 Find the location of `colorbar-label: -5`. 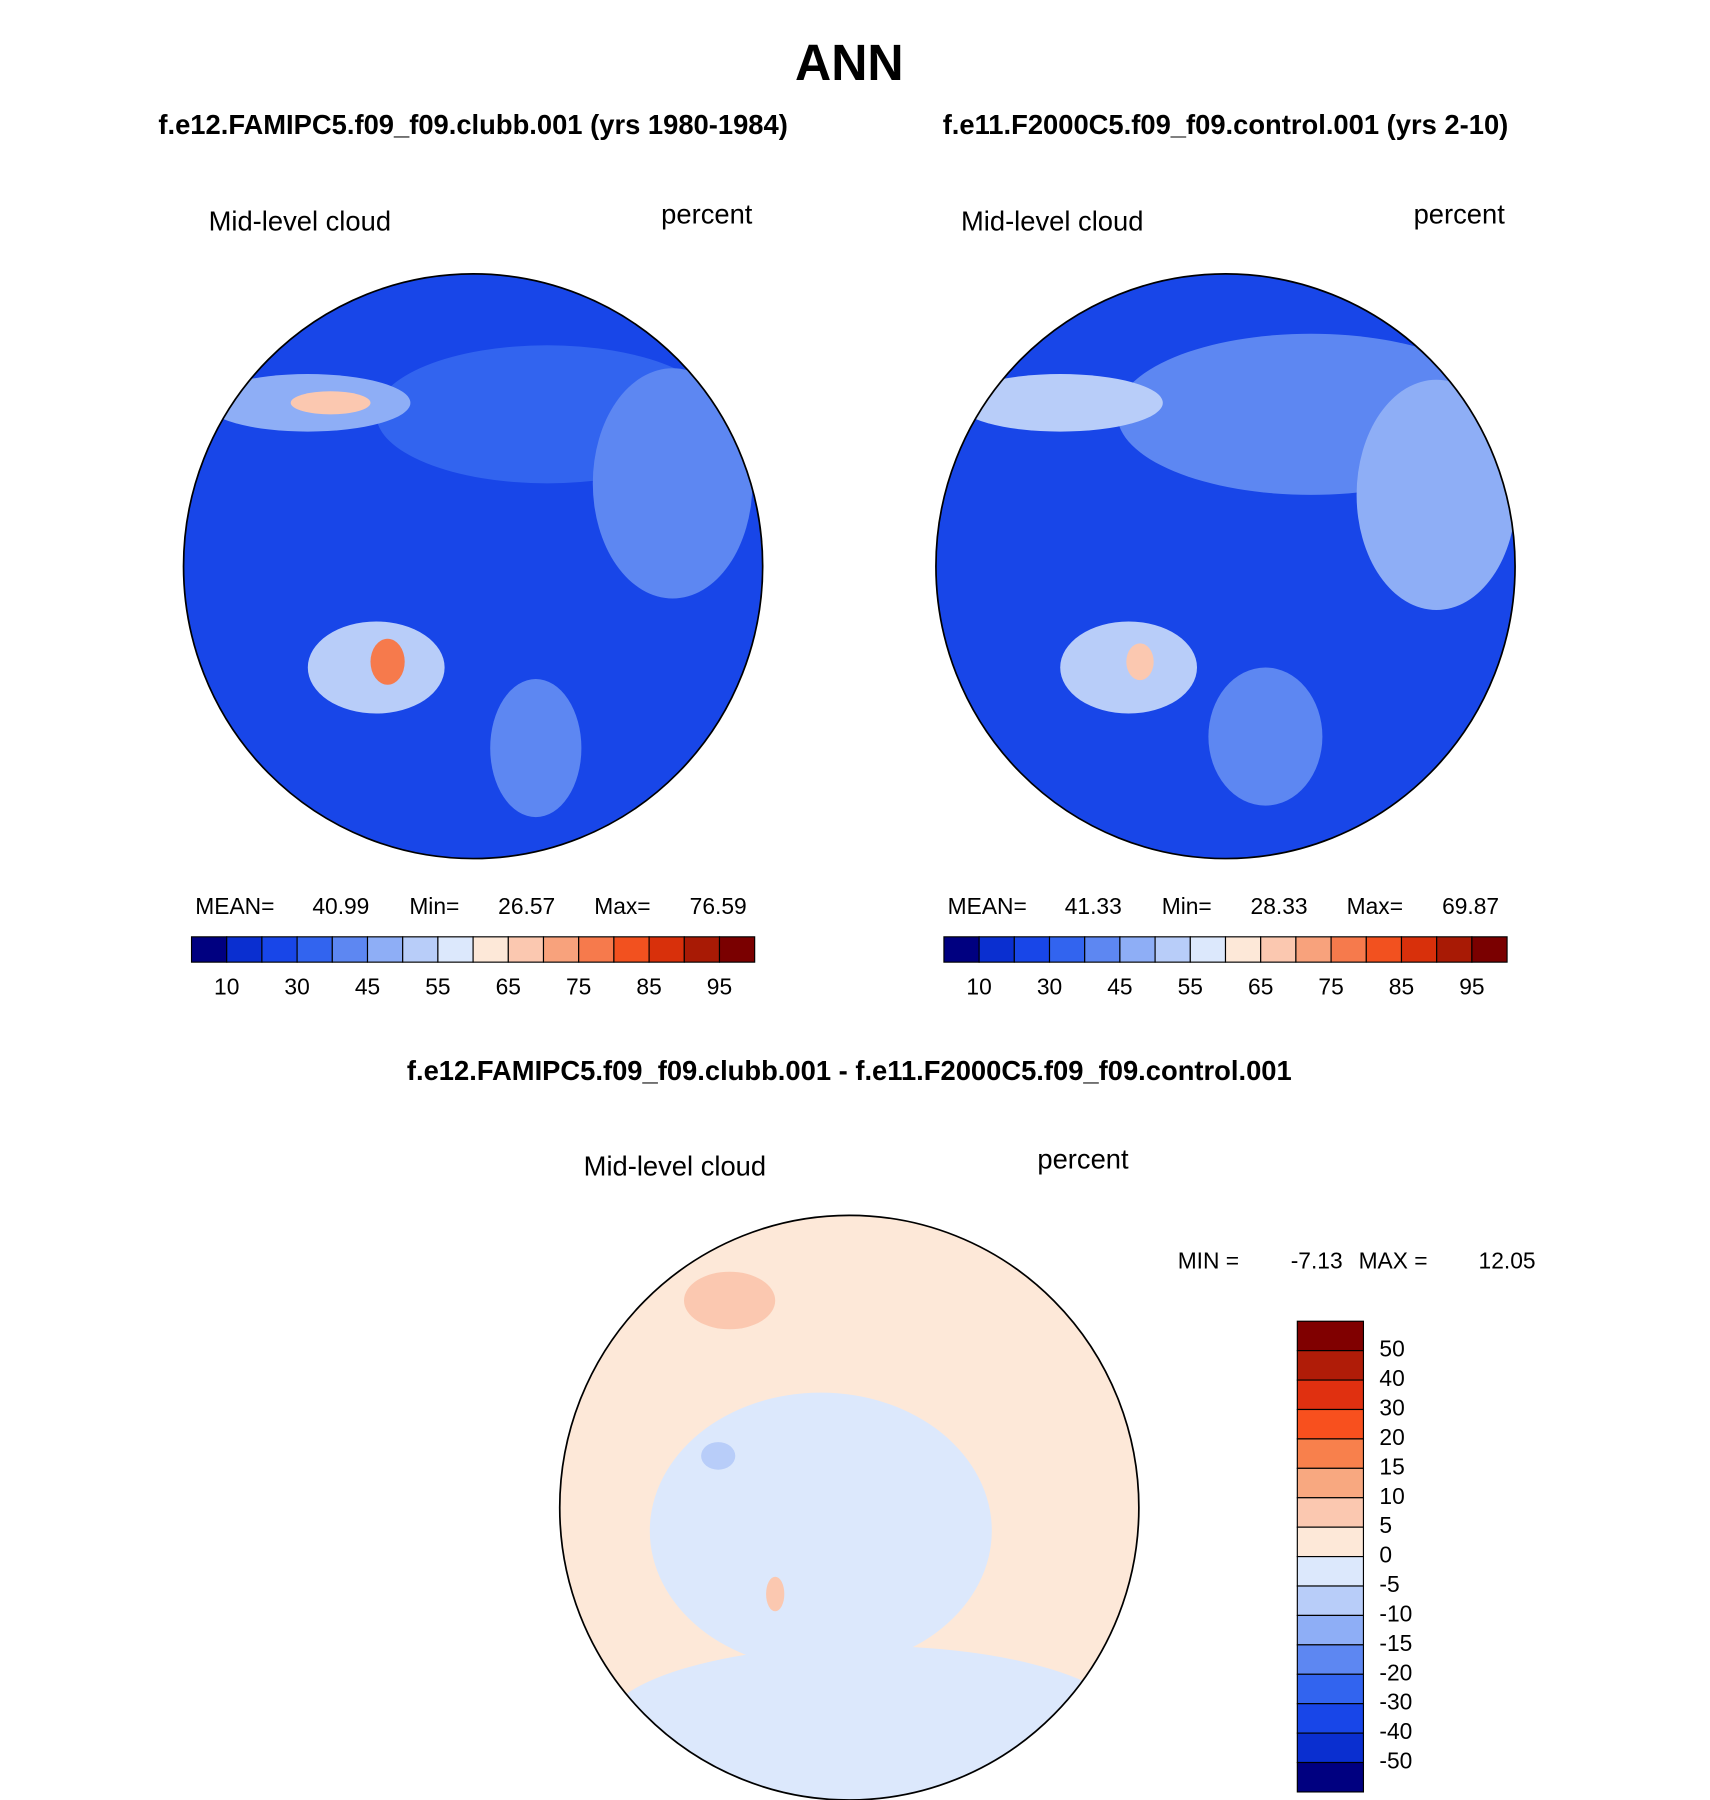

colorbar-label: -5 is located at coordinates (1389, 1584).